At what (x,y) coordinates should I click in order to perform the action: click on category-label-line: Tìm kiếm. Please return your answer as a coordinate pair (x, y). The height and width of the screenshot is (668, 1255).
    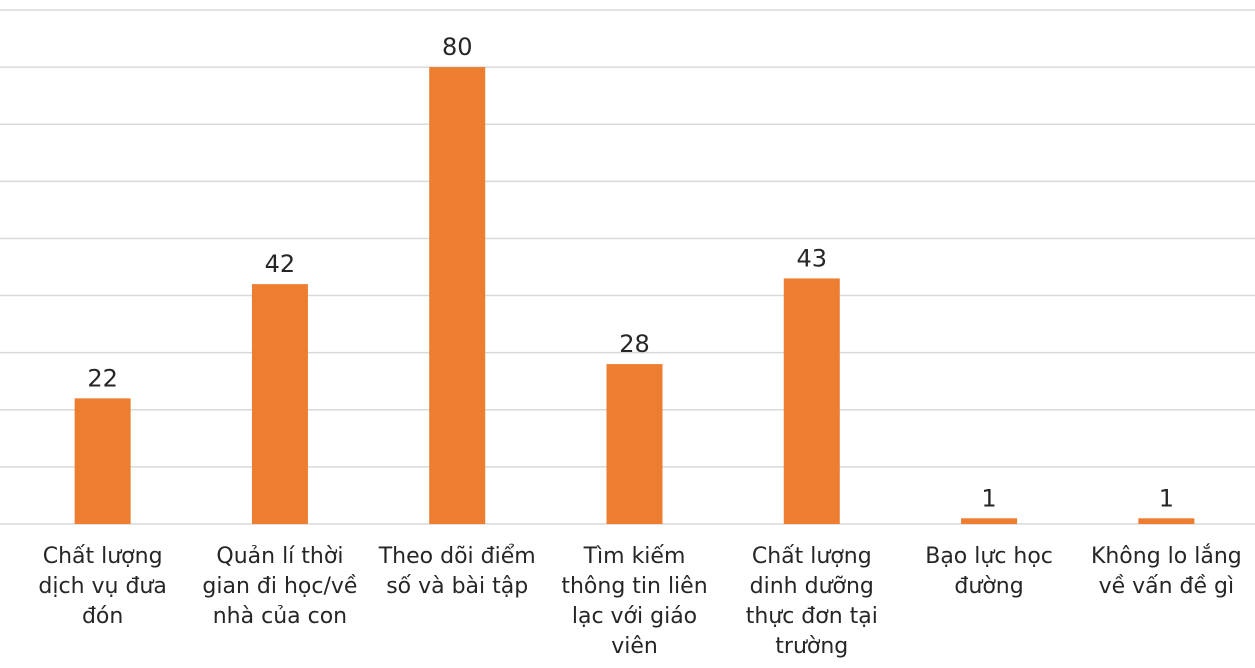
    Looking at the image, I should click on (634, 556).